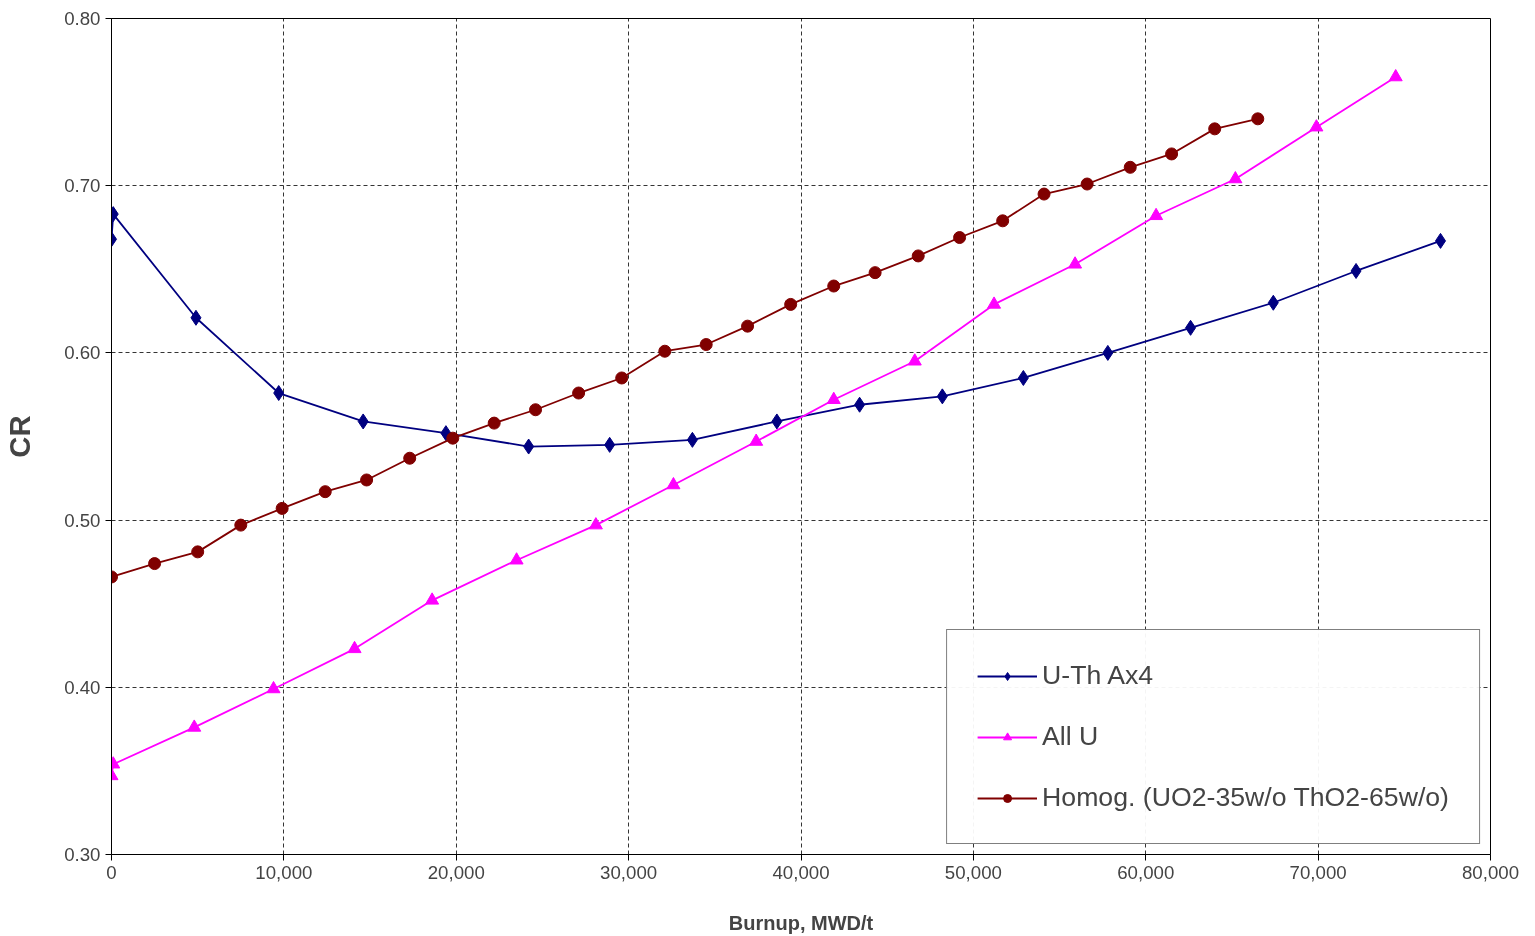  What do you see at coordinates (801, 872) in the screenshot?
I see `x-tick-label: 40,000` at bounding box center [801, 872].